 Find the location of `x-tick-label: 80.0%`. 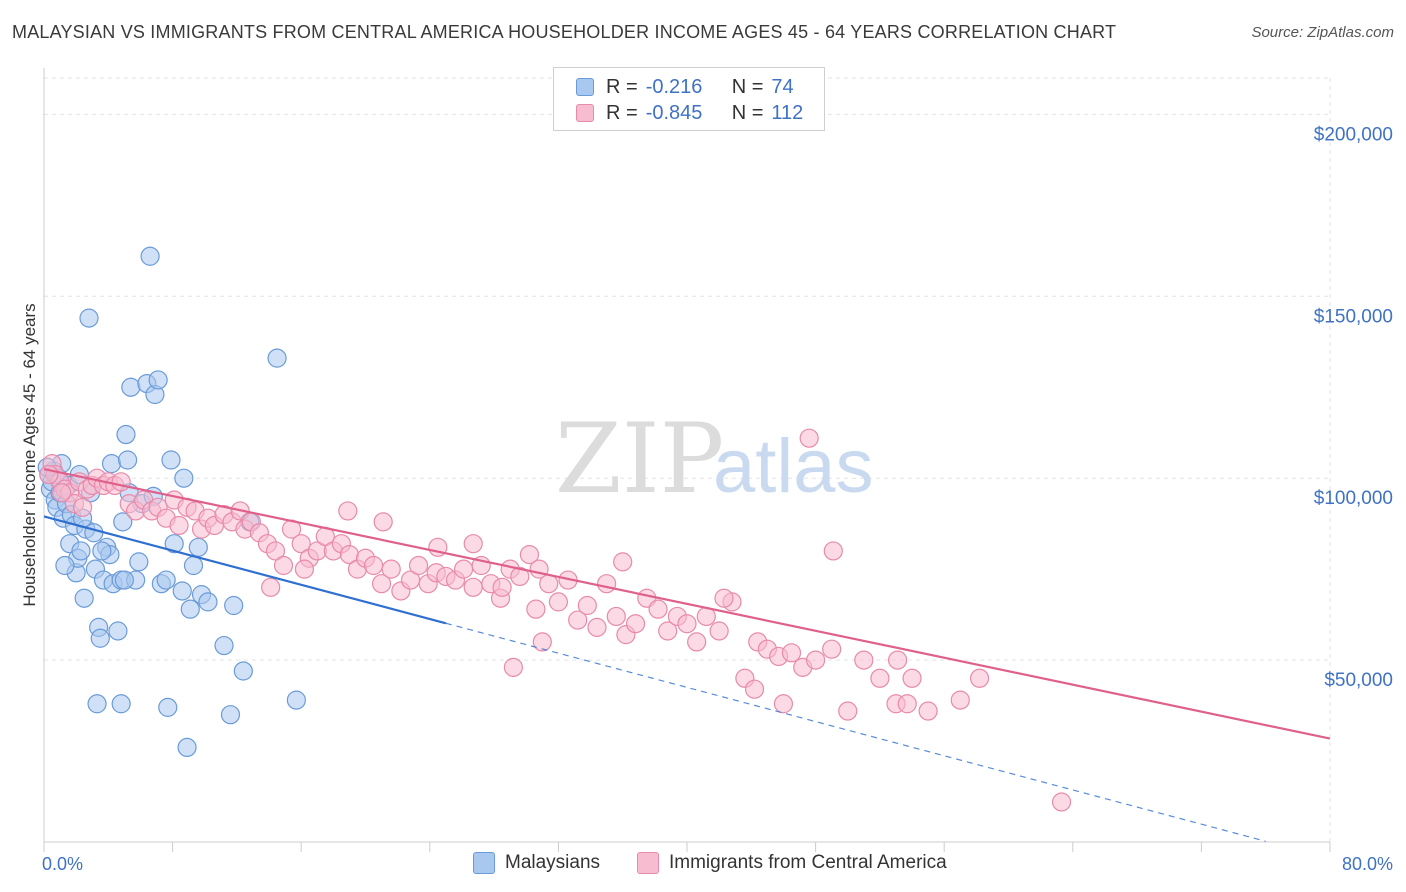

x-tick-label: 80.0% is located at coordinates (1367, 864).